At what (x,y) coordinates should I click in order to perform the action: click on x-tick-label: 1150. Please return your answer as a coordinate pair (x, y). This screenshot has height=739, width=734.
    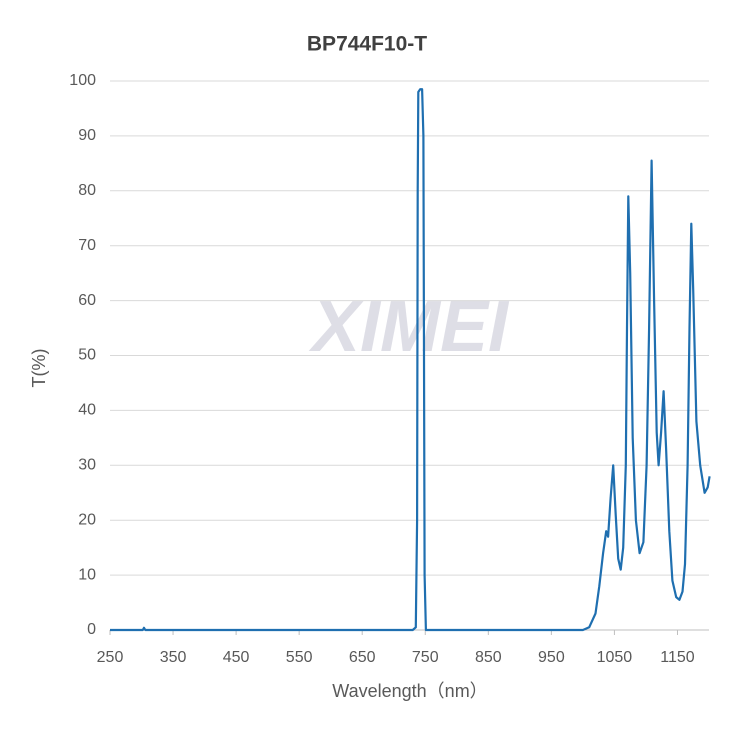
    Looking at the image, I should click on (677, 657).